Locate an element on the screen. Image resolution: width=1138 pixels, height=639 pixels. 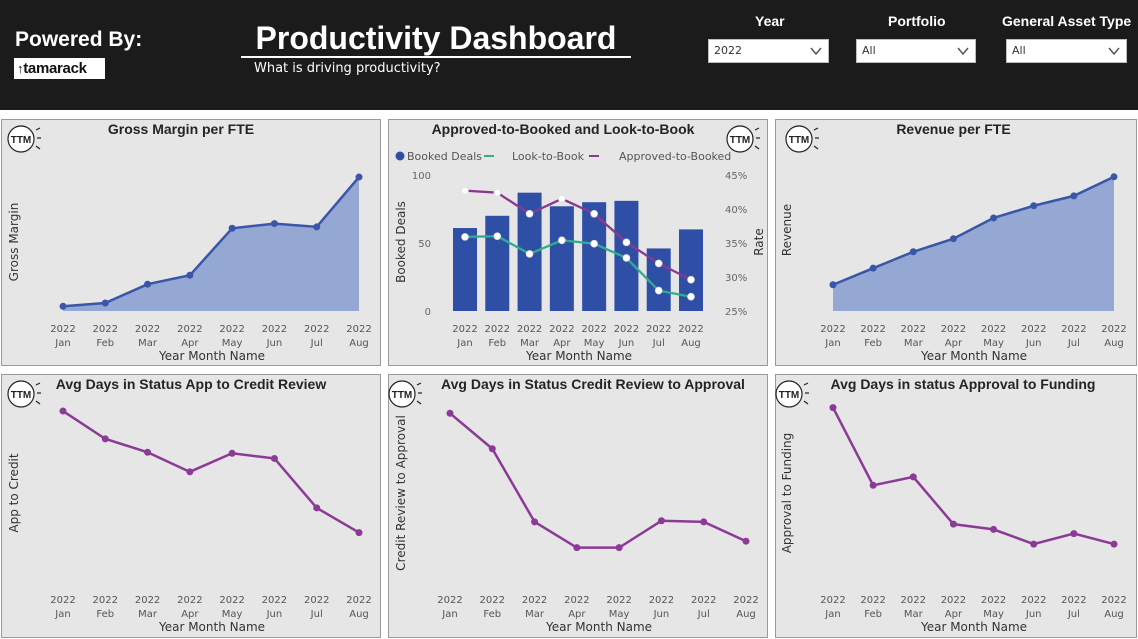
powered-by-label: Powered By: is located at coordinates (79, 39).